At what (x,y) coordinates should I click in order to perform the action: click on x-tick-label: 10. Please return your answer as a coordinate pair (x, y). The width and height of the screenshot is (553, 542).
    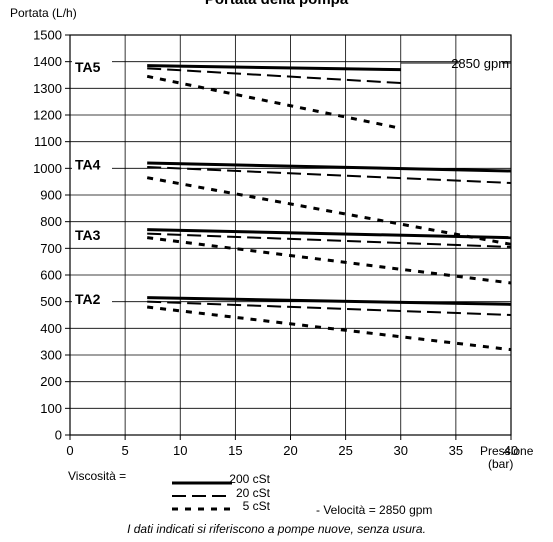
    Looking at the image, I should click on (180, 450).